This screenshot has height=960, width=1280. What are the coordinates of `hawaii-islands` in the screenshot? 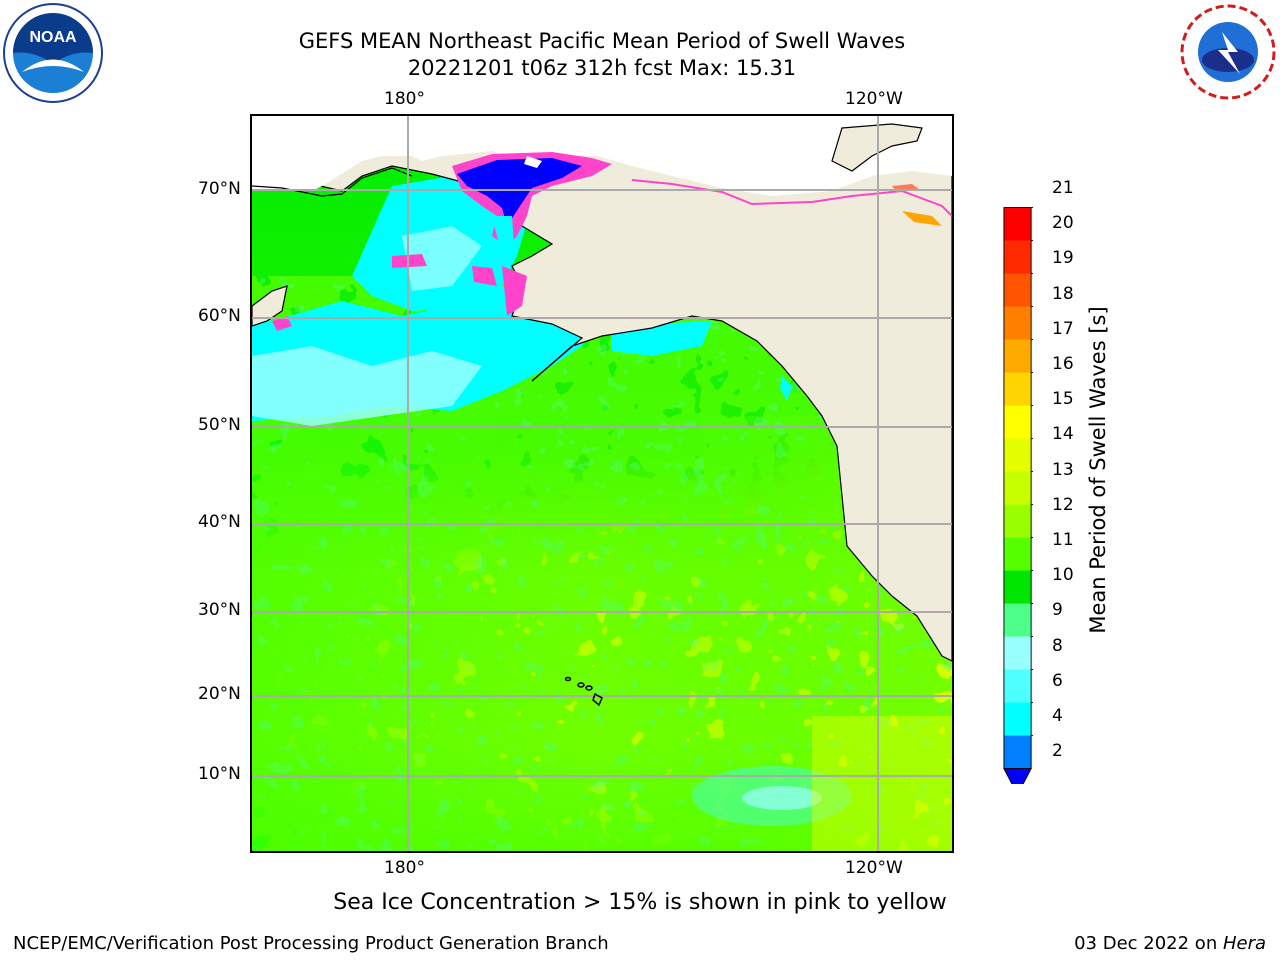 It's located at (583, 691).